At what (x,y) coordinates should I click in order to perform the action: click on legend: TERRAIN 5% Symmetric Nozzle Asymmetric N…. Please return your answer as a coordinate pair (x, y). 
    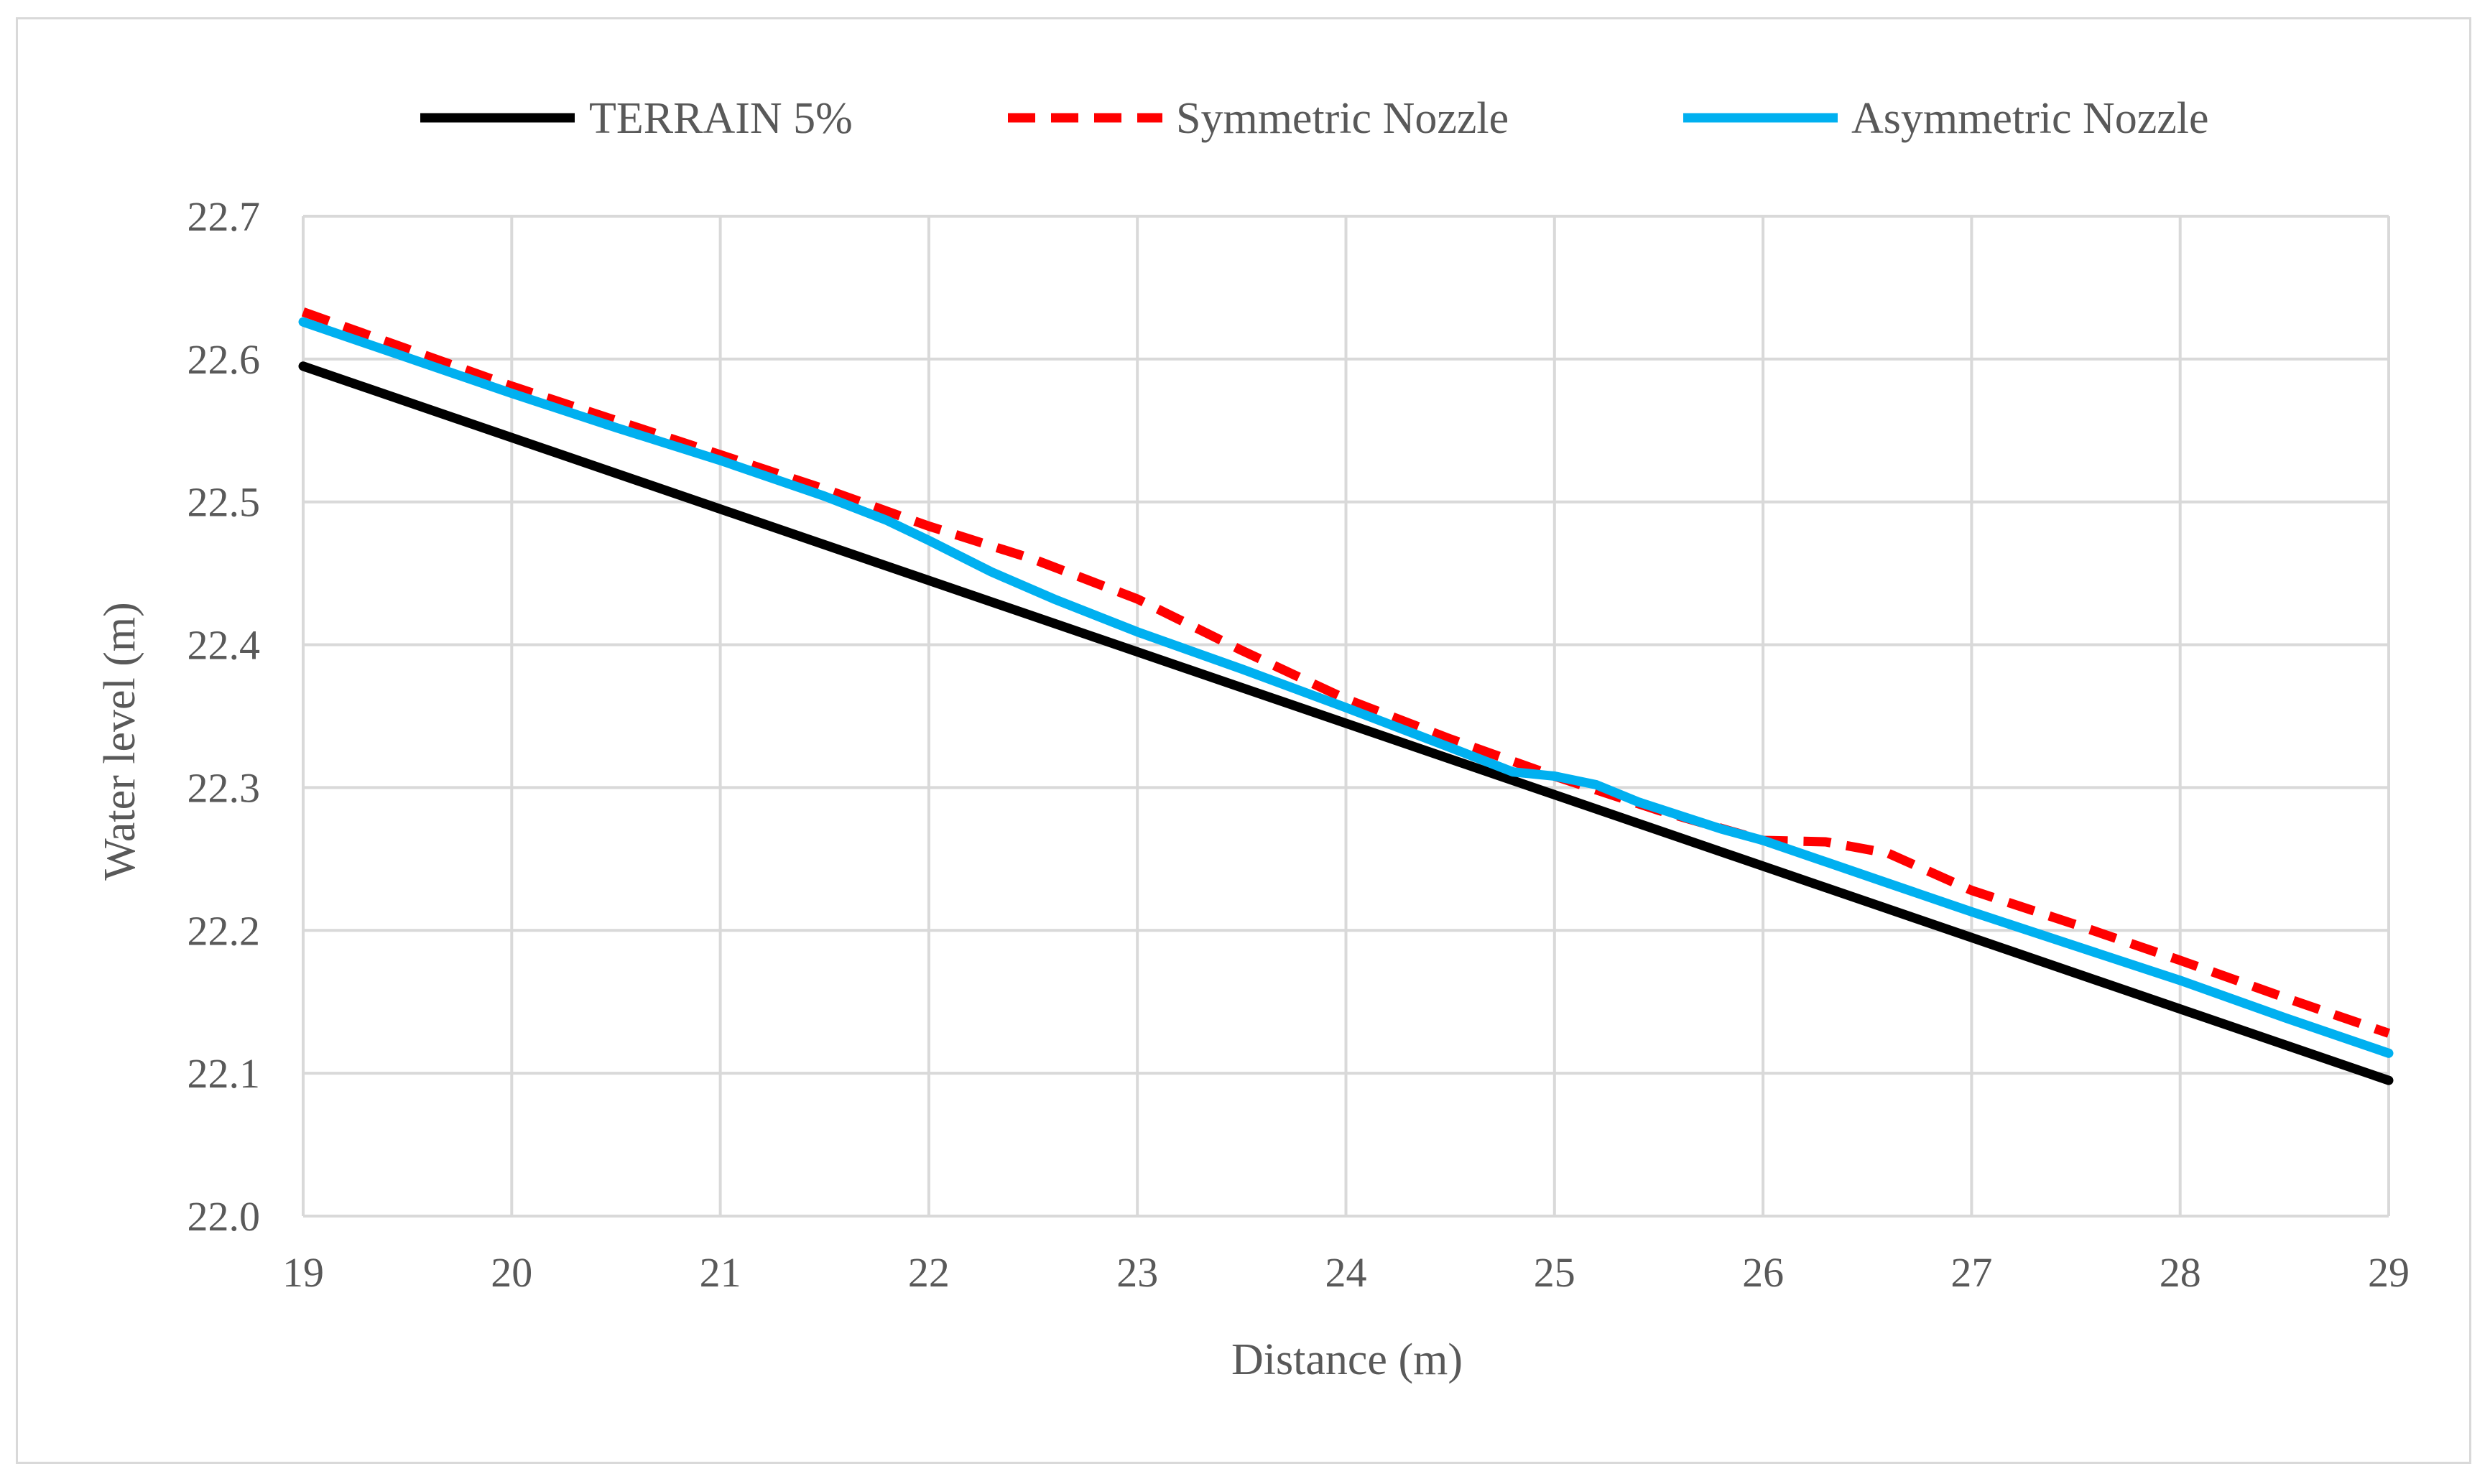
    Looking at the image, I should click on (1315, 118).